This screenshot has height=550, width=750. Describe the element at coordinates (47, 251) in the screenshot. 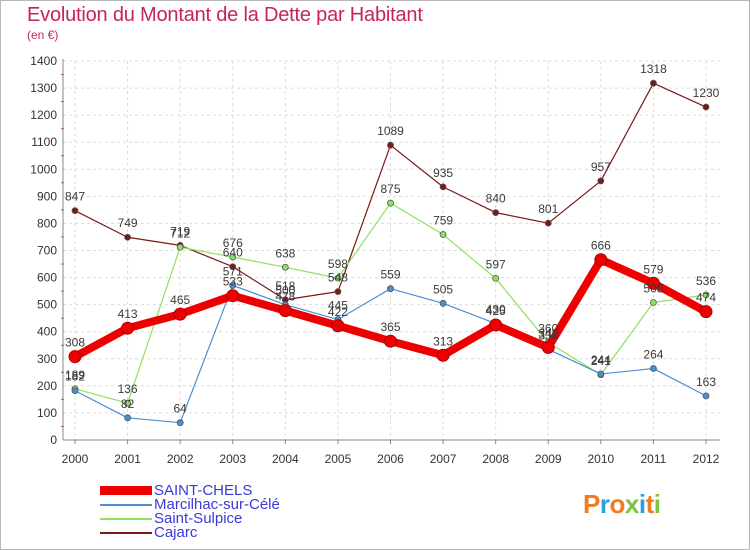

I see `y-tick-label: 700` at that location.